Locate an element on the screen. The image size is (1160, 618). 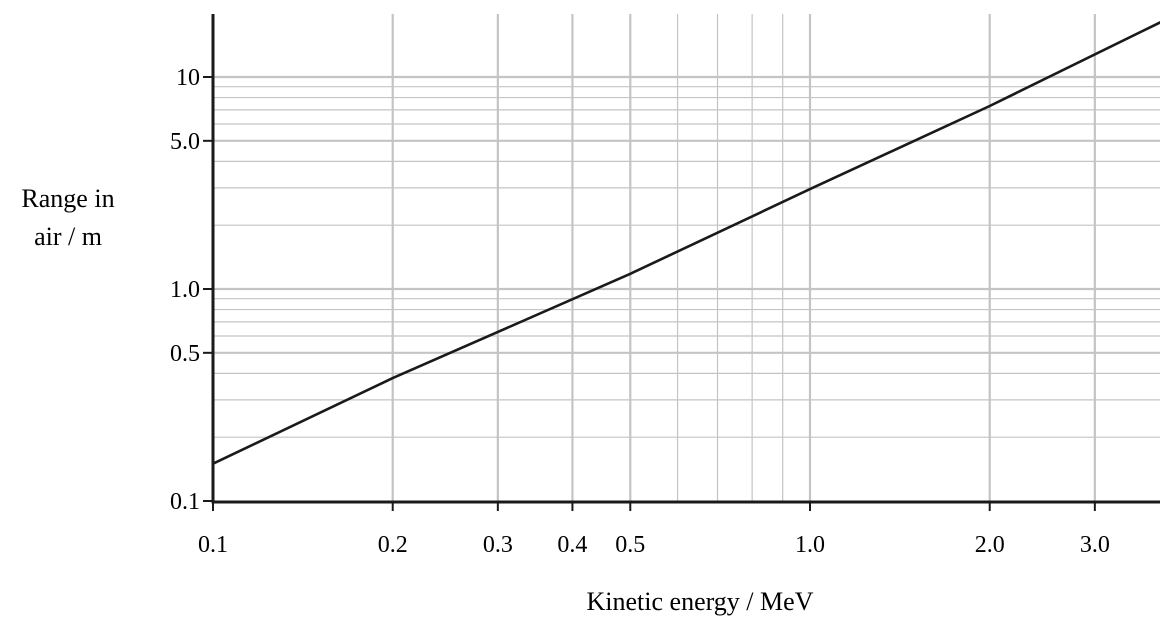
x-tick-label: 0.2 is located at coordinates (393, 545).